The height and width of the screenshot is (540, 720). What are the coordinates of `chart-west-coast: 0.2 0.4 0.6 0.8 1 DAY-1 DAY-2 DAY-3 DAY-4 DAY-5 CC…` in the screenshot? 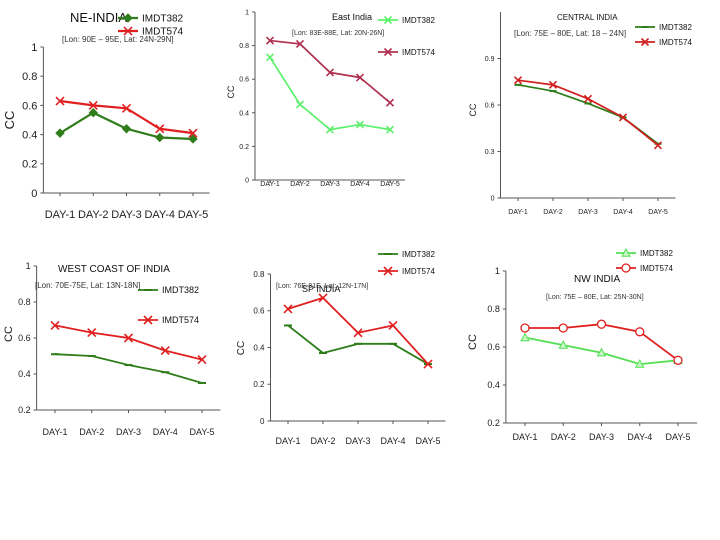 It's located at (120, 356).